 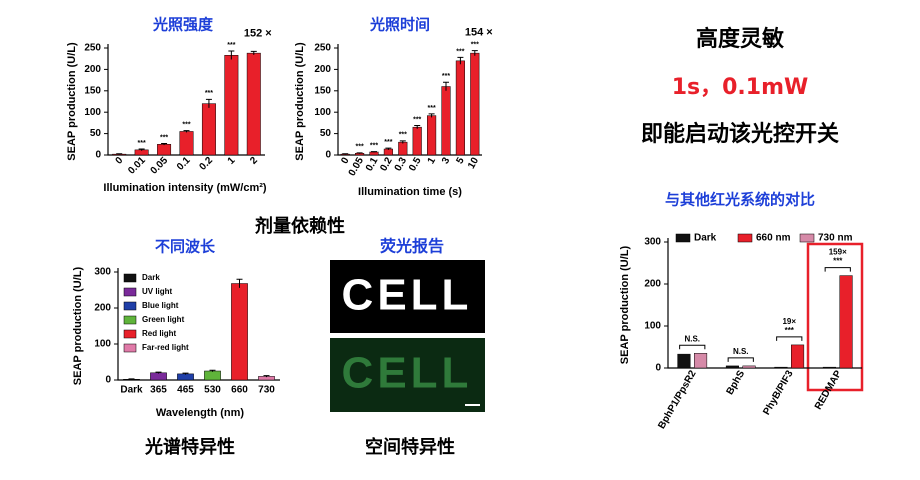 I want to click on y-tick-label: 50, so click(x=326, y=133).